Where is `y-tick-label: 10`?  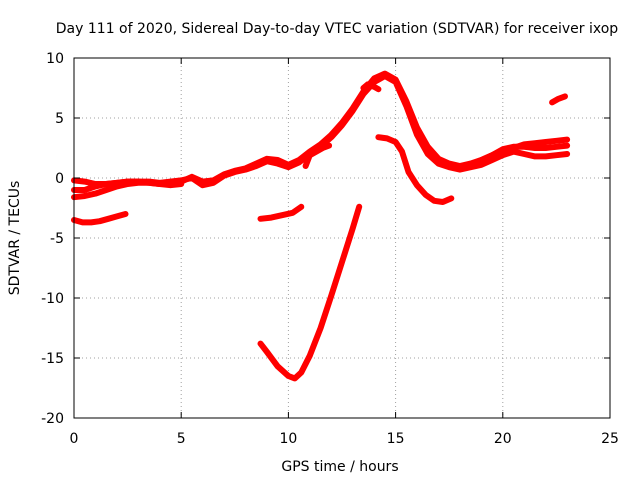 y-tick-label: 10 is located at coordinates (55, 59).